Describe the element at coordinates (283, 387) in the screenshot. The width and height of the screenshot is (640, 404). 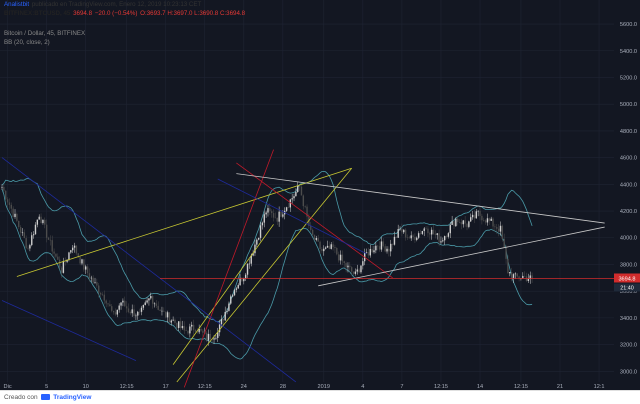
I see `x-tick-label: 28` at that location.